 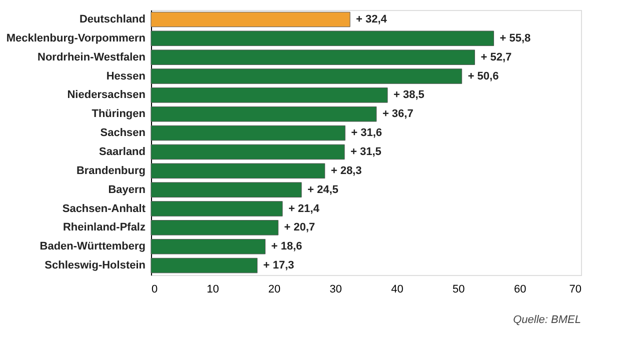 I want to click on y-tick-label: Rheinland-Pfalz, so click(x=104, y=228).